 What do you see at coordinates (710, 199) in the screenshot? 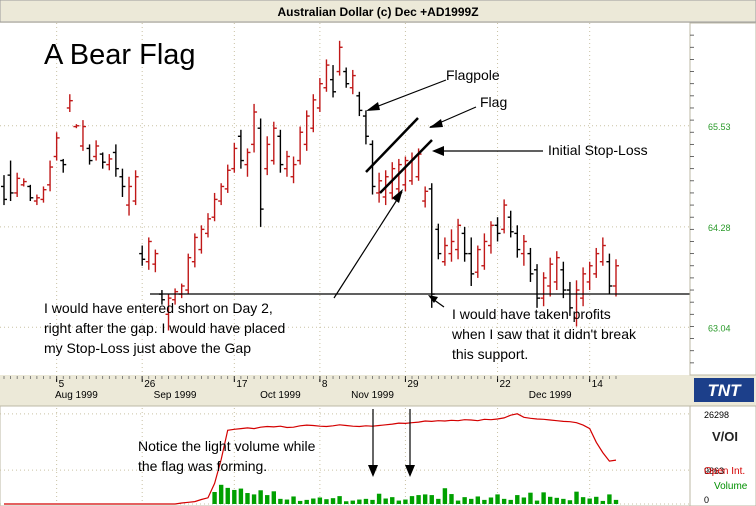
I see `price-axis-labels: 65.53 64.28 63.04` at bounding box center [710, 199].